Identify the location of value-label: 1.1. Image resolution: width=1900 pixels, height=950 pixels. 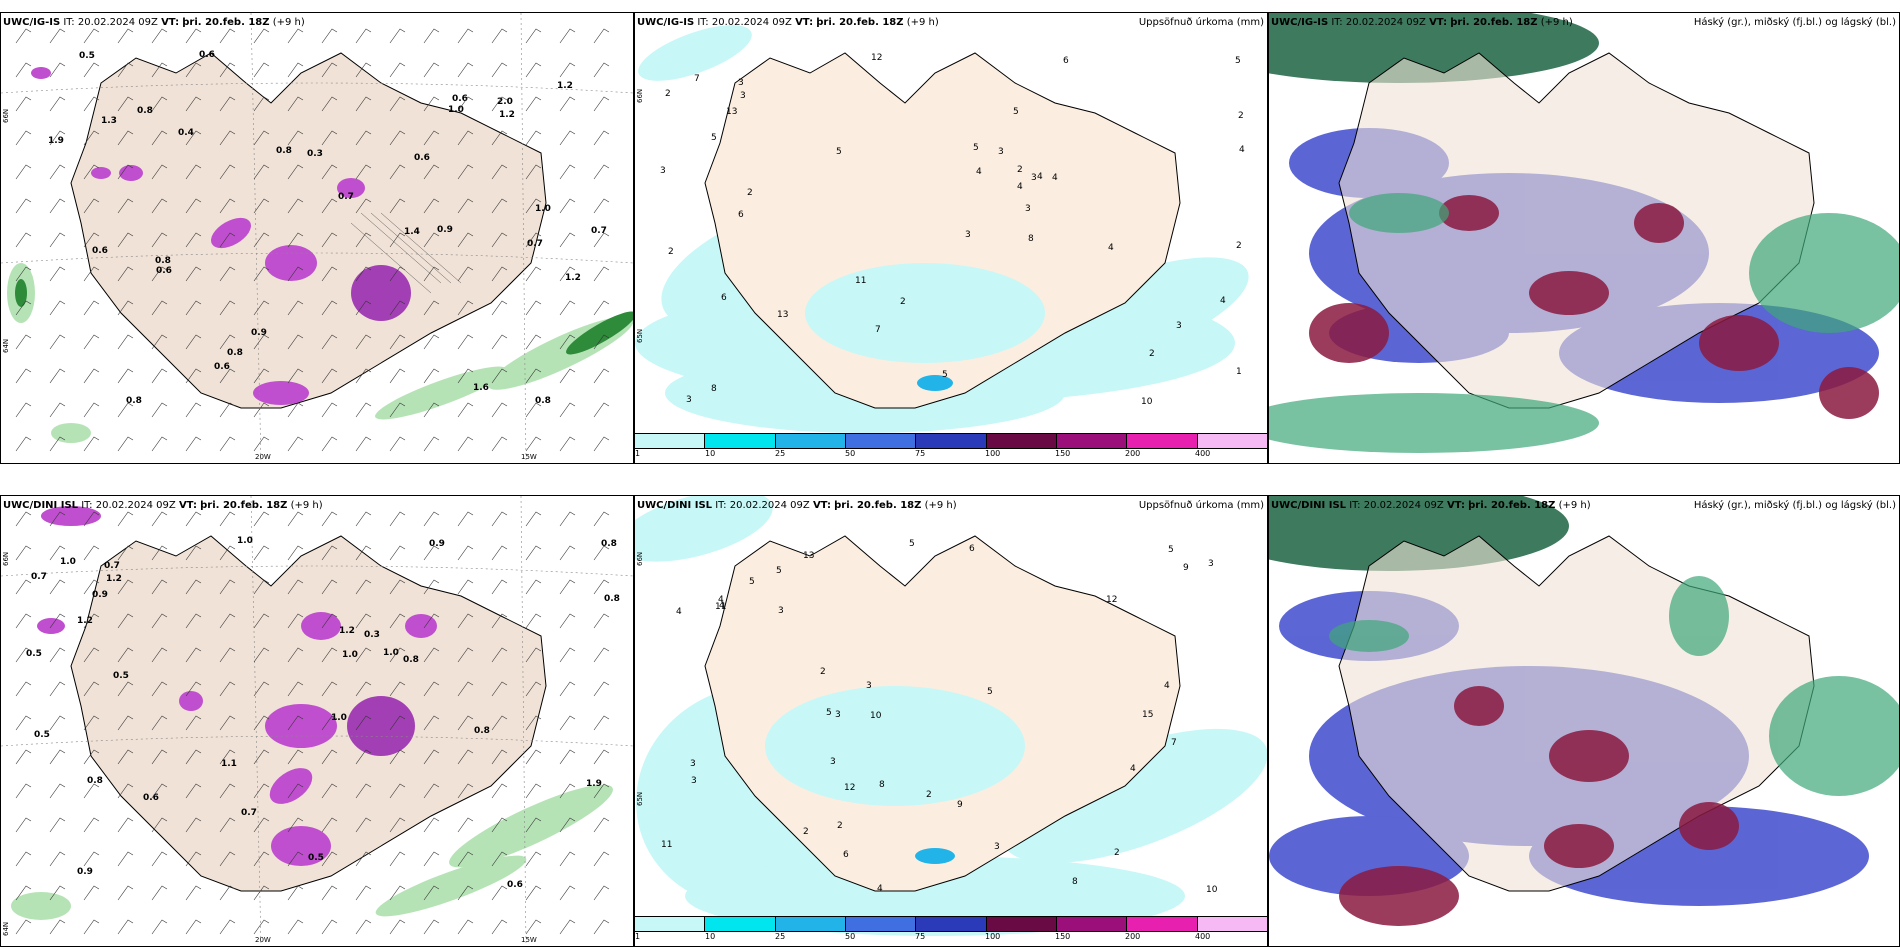
(229, 764).